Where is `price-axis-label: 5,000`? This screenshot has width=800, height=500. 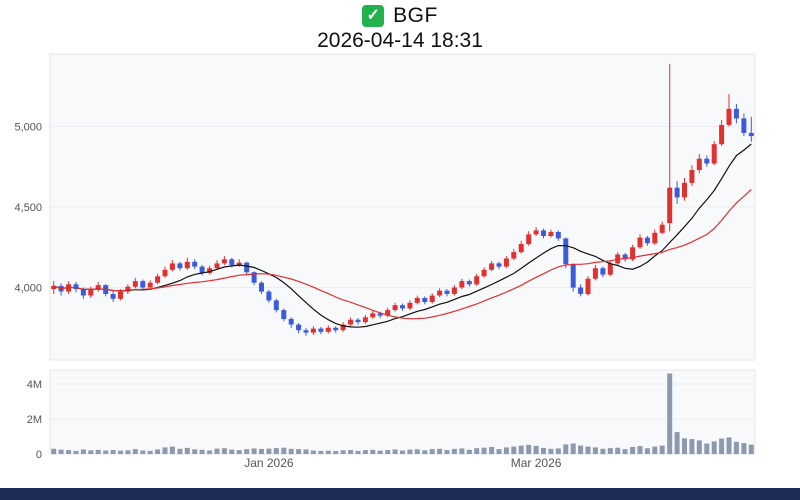 price-axis-label: 5,000 is located at coordinates (28, 127).